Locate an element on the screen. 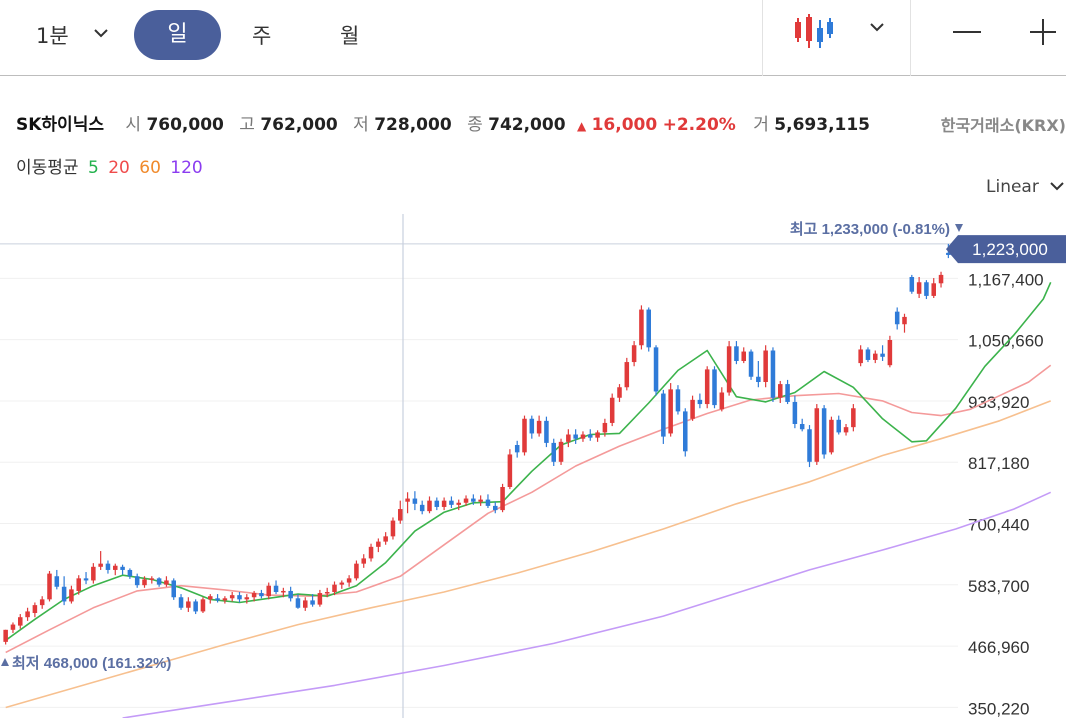 The height and width of the screenshot is (718, 1066). ma-20: 20 is located at coordinates (119, 168).